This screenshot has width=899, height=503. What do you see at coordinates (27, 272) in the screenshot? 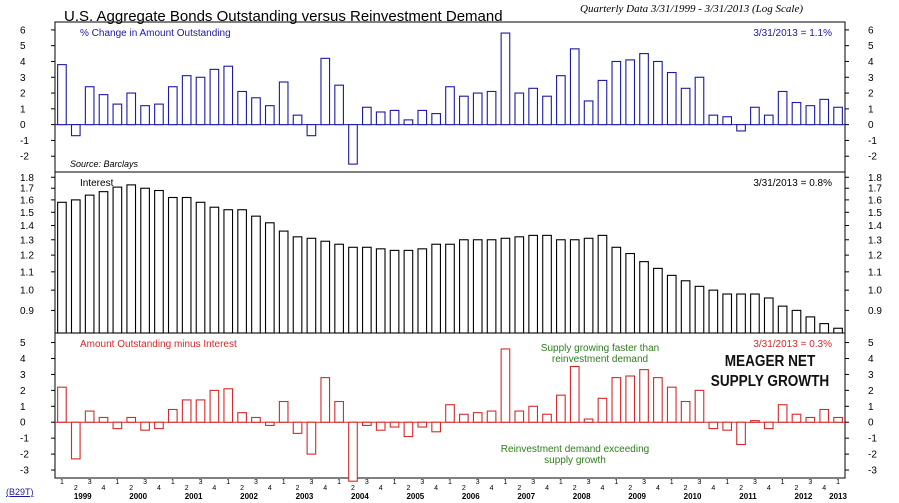
I see `y-tick-label-left: 1.1` at bounding box center [27, 272].